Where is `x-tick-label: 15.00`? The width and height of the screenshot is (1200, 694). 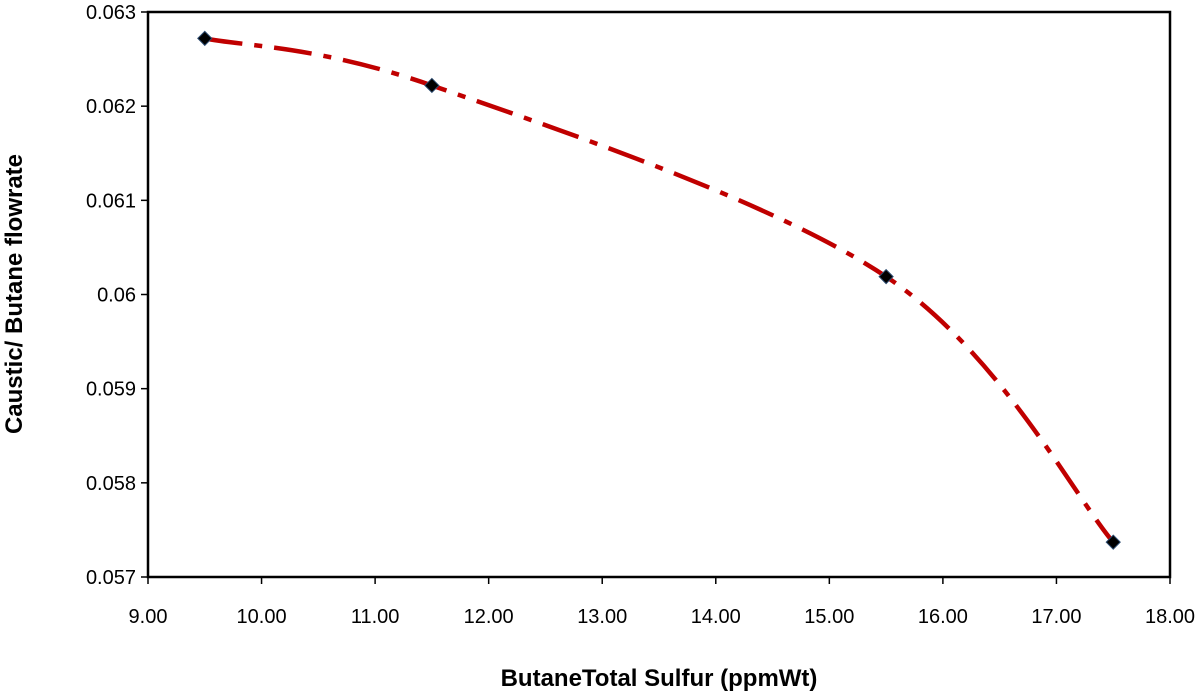 x-tick-label: 15.00 is located at coordinates (829, 617).